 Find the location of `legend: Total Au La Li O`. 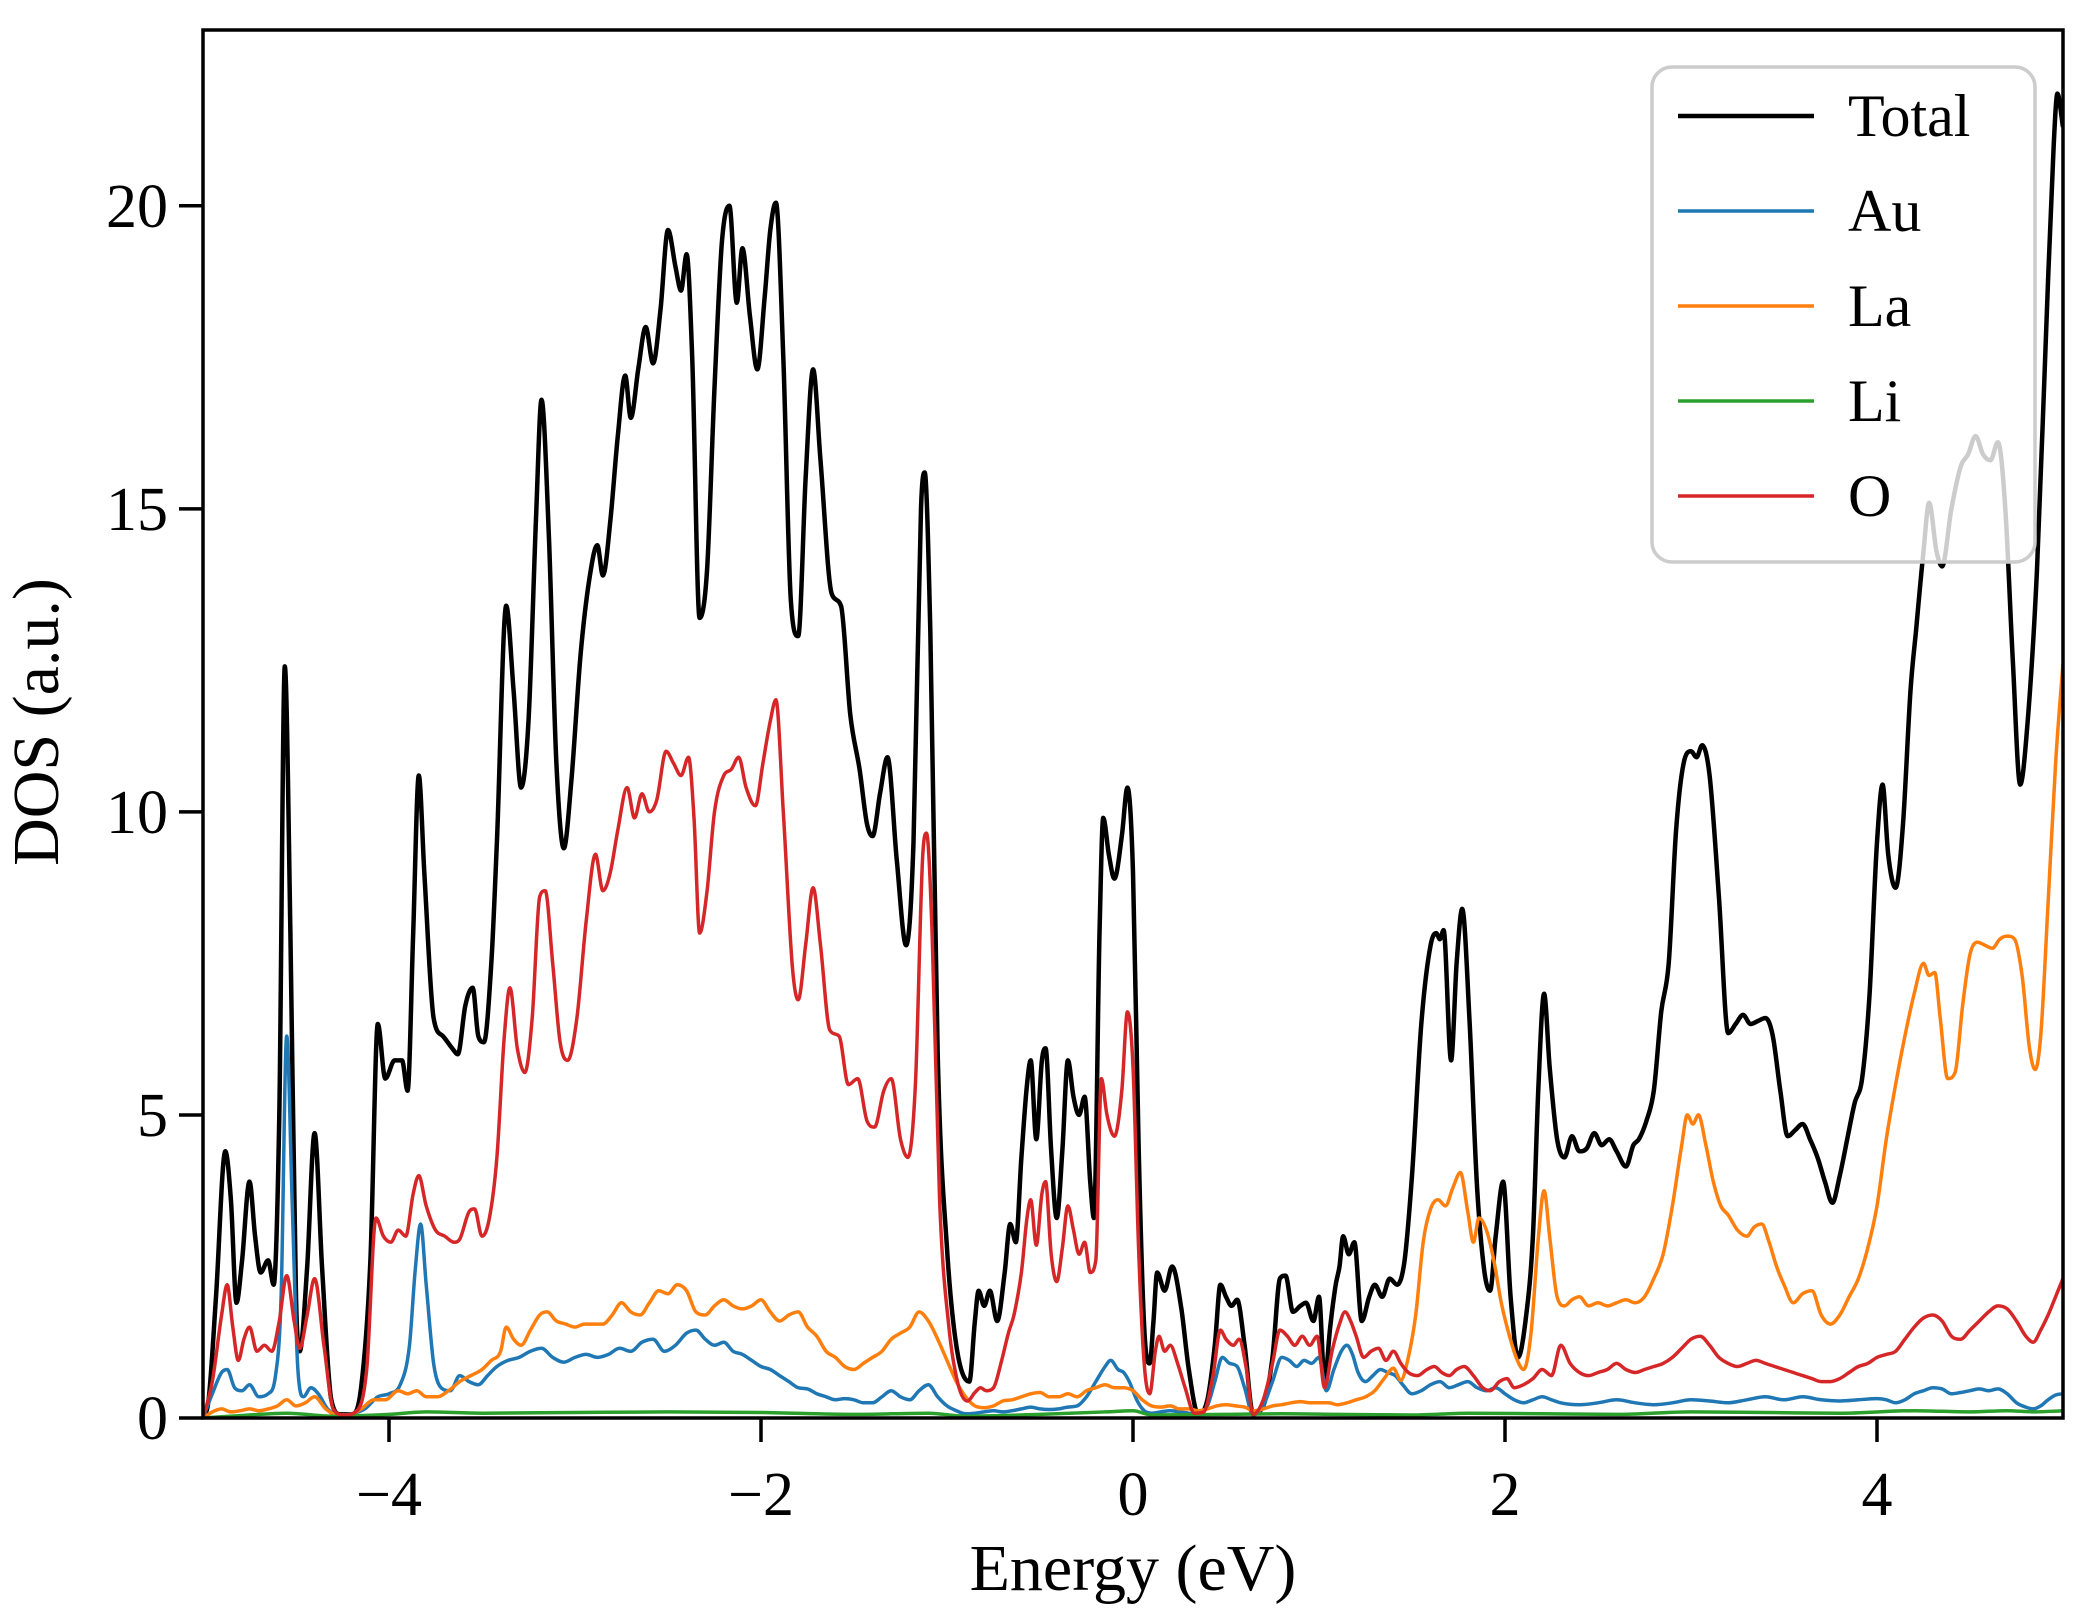

legend: Total Au La Li O is located at coordinates (1843, 314).